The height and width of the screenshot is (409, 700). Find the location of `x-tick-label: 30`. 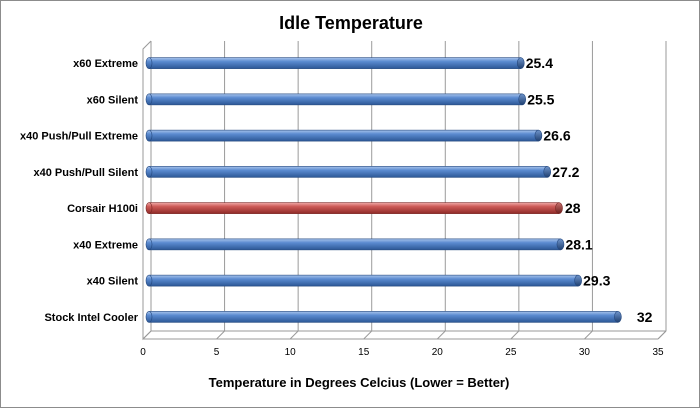

x-tick-label: 30 is located at coordinates (585, 352).